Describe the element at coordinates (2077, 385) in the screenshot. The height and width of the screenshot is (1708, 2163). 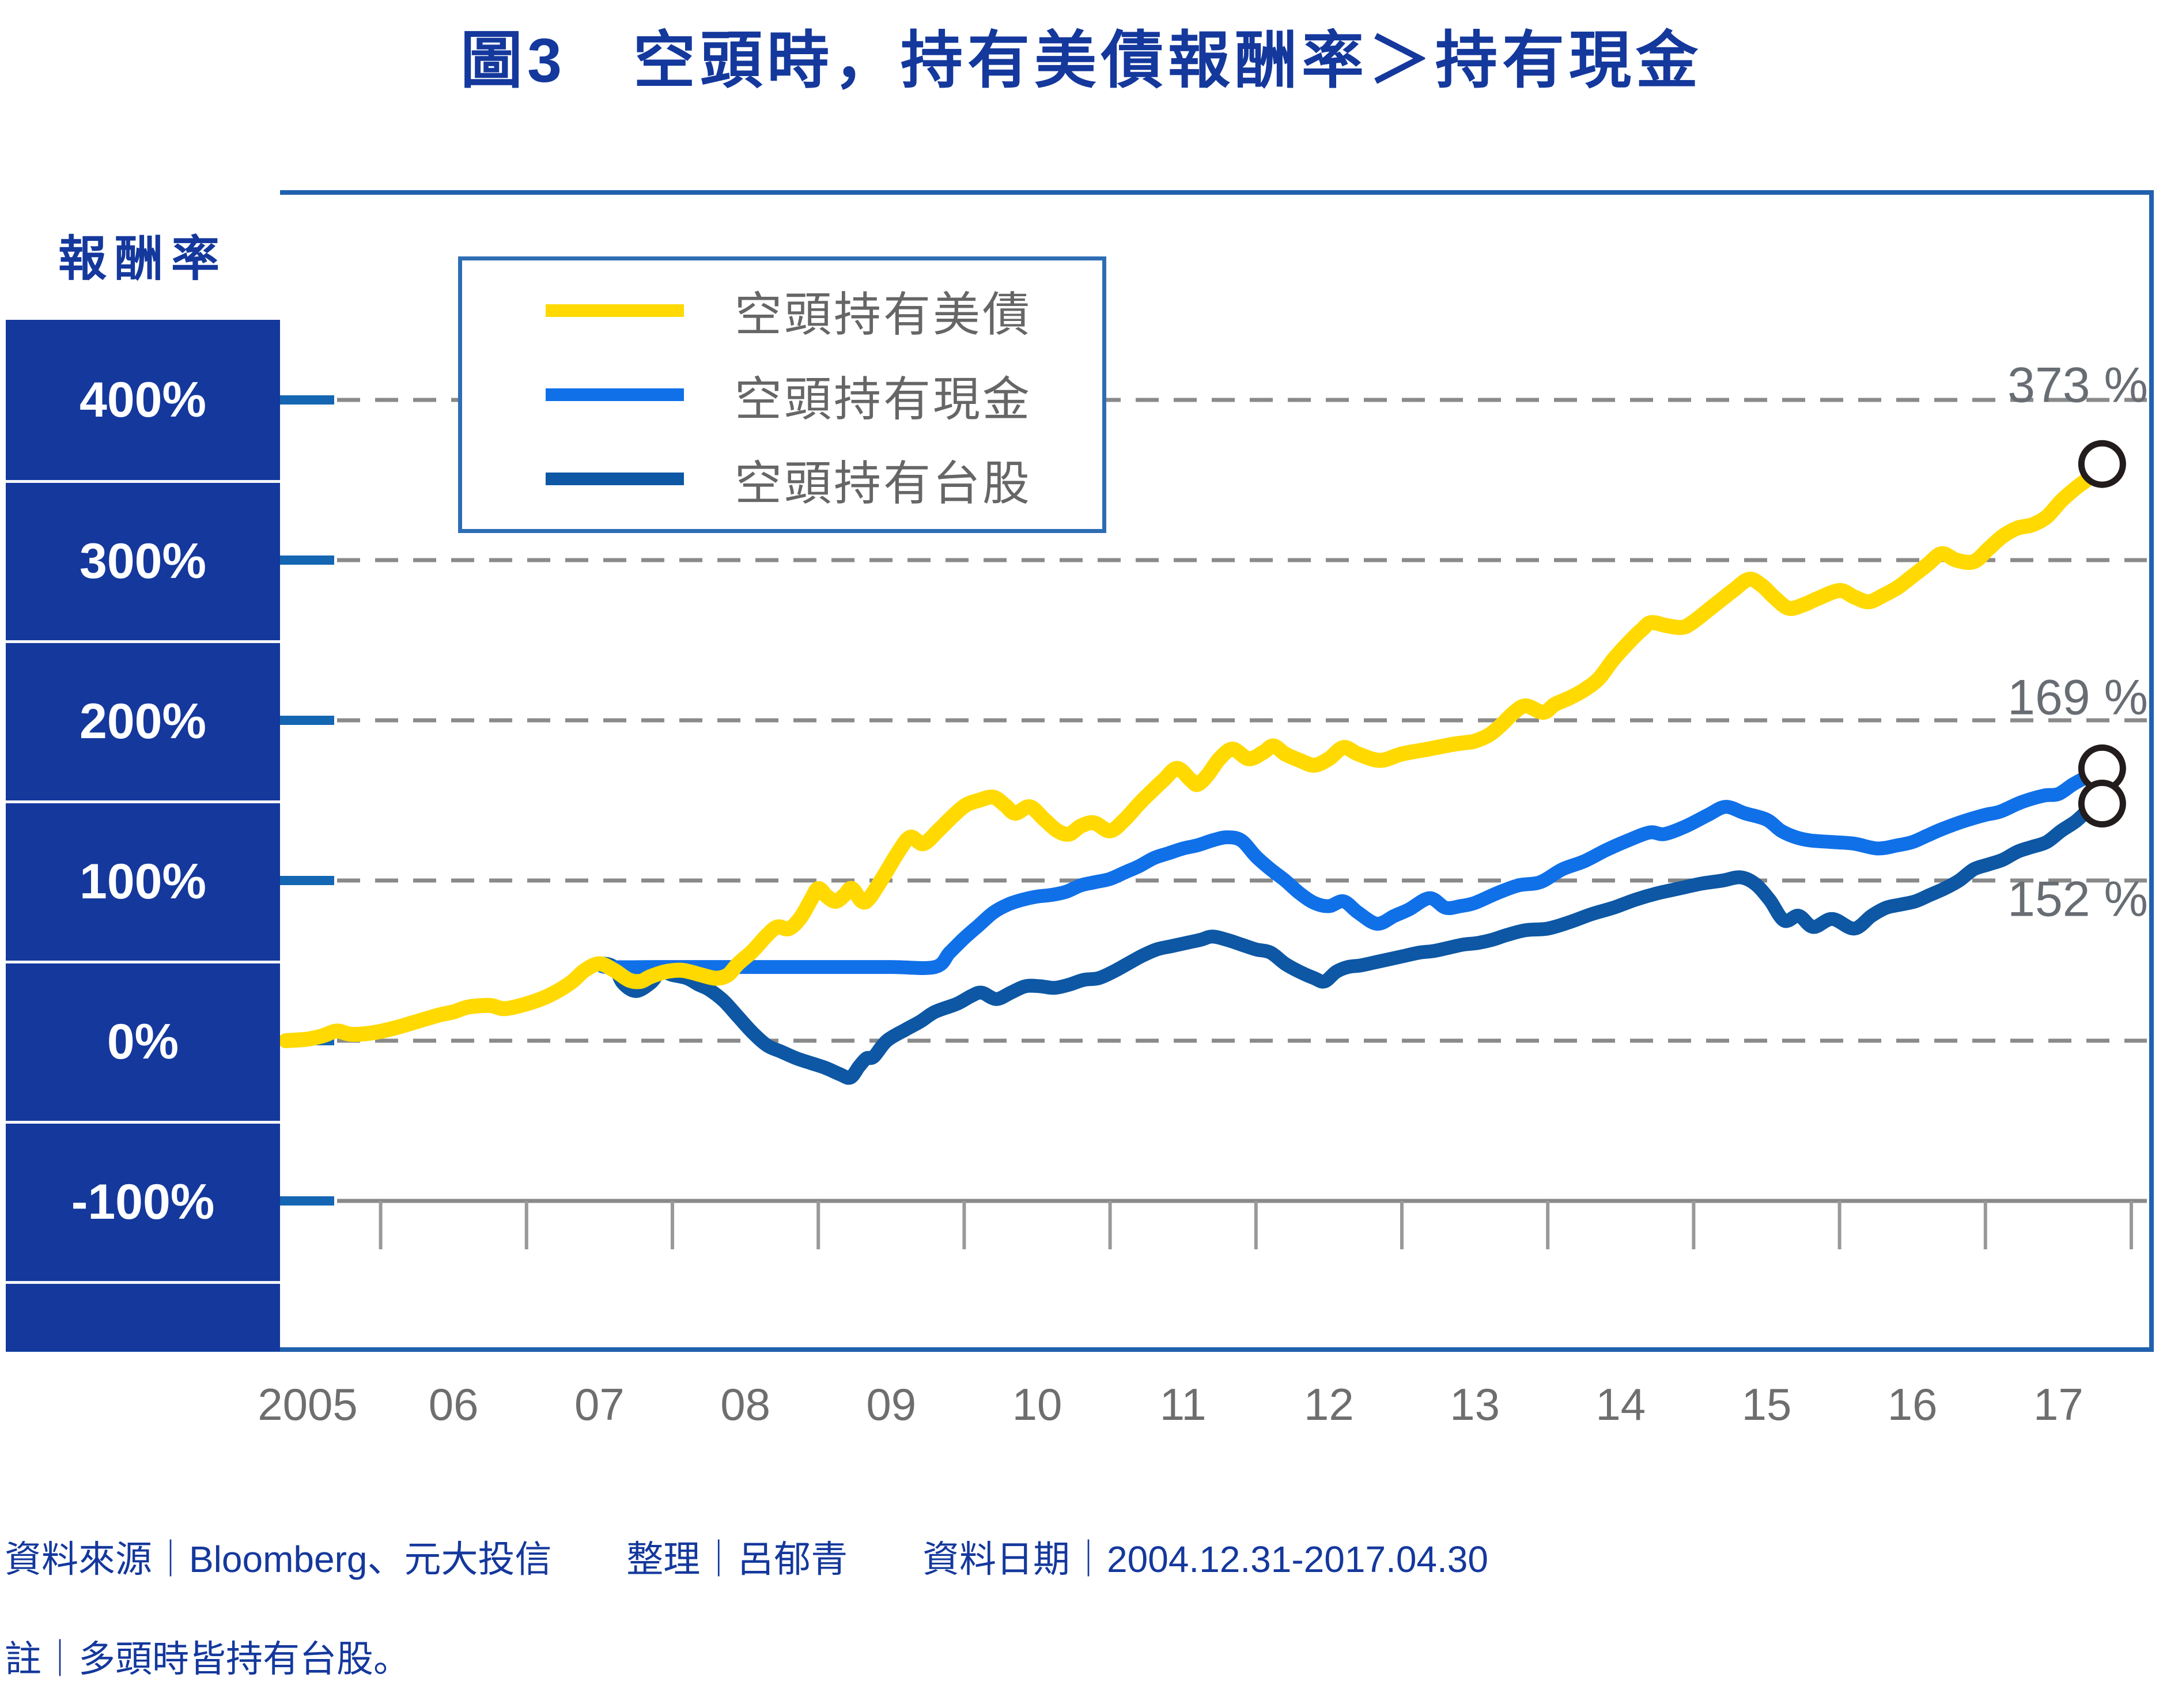
I see `end-label-373%: 373 %` at that location.